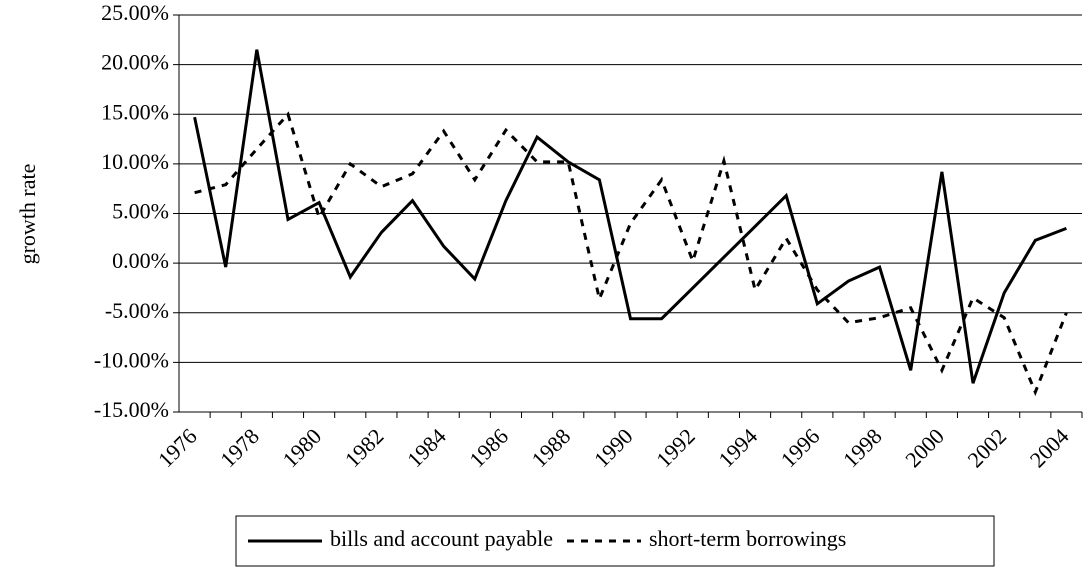 This screenshot has width=1083, height=568. Describe the element at coordinates (488, 447) in the screenshot. I see `x-tick-label: 1986` at that location.